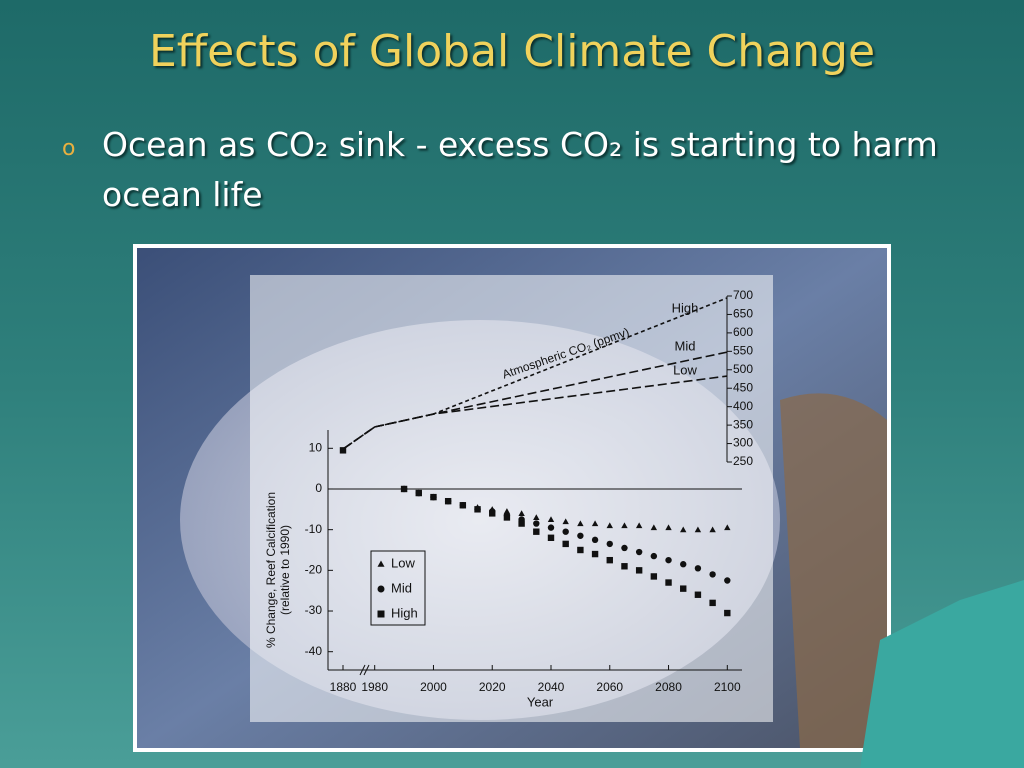  What do you see at coordinates (535, 412) in the screenshot?
I see `co2-line` at bounding box center [535, 412].